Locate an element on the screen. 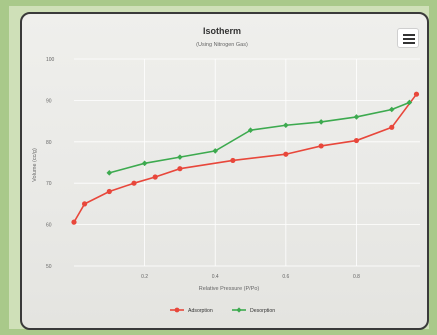 This screenshot has height=335, width=437. chart-menu-button is located at coordinates (408, 38).